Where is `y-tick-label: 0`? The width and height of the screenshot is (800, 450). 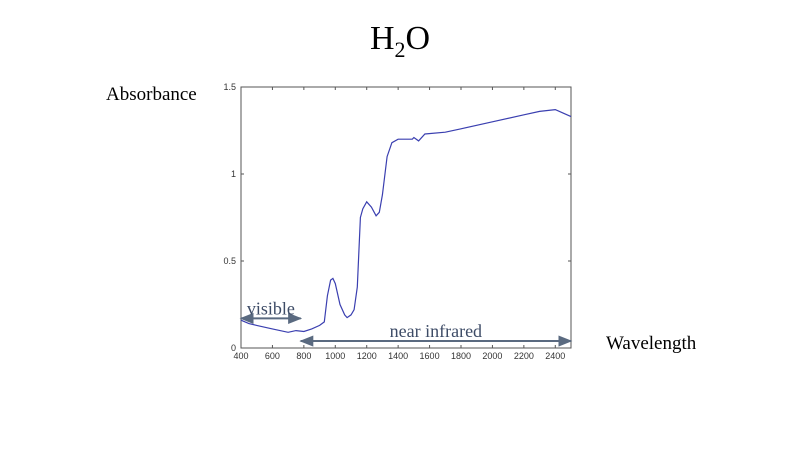
y-tick-label: 0 is located at coordinates (233, 348).